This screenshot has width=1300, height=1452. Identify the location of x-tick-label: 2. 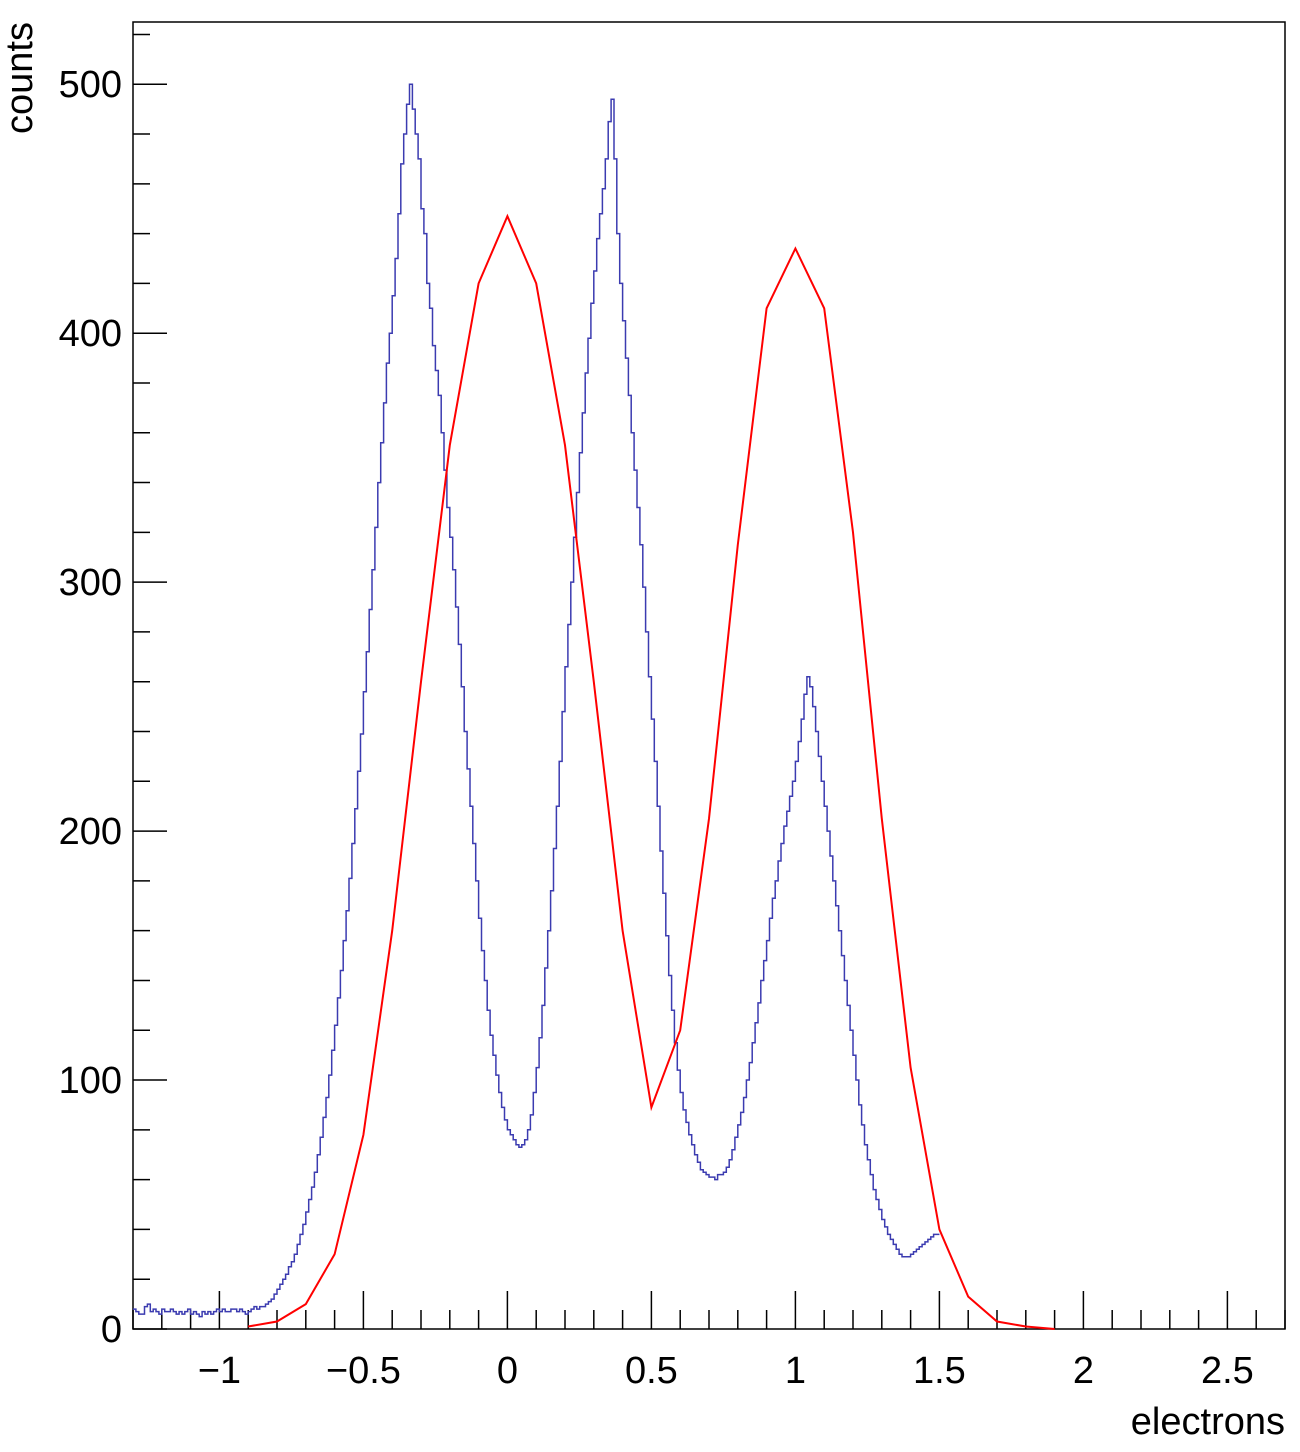
(1083, 1371).